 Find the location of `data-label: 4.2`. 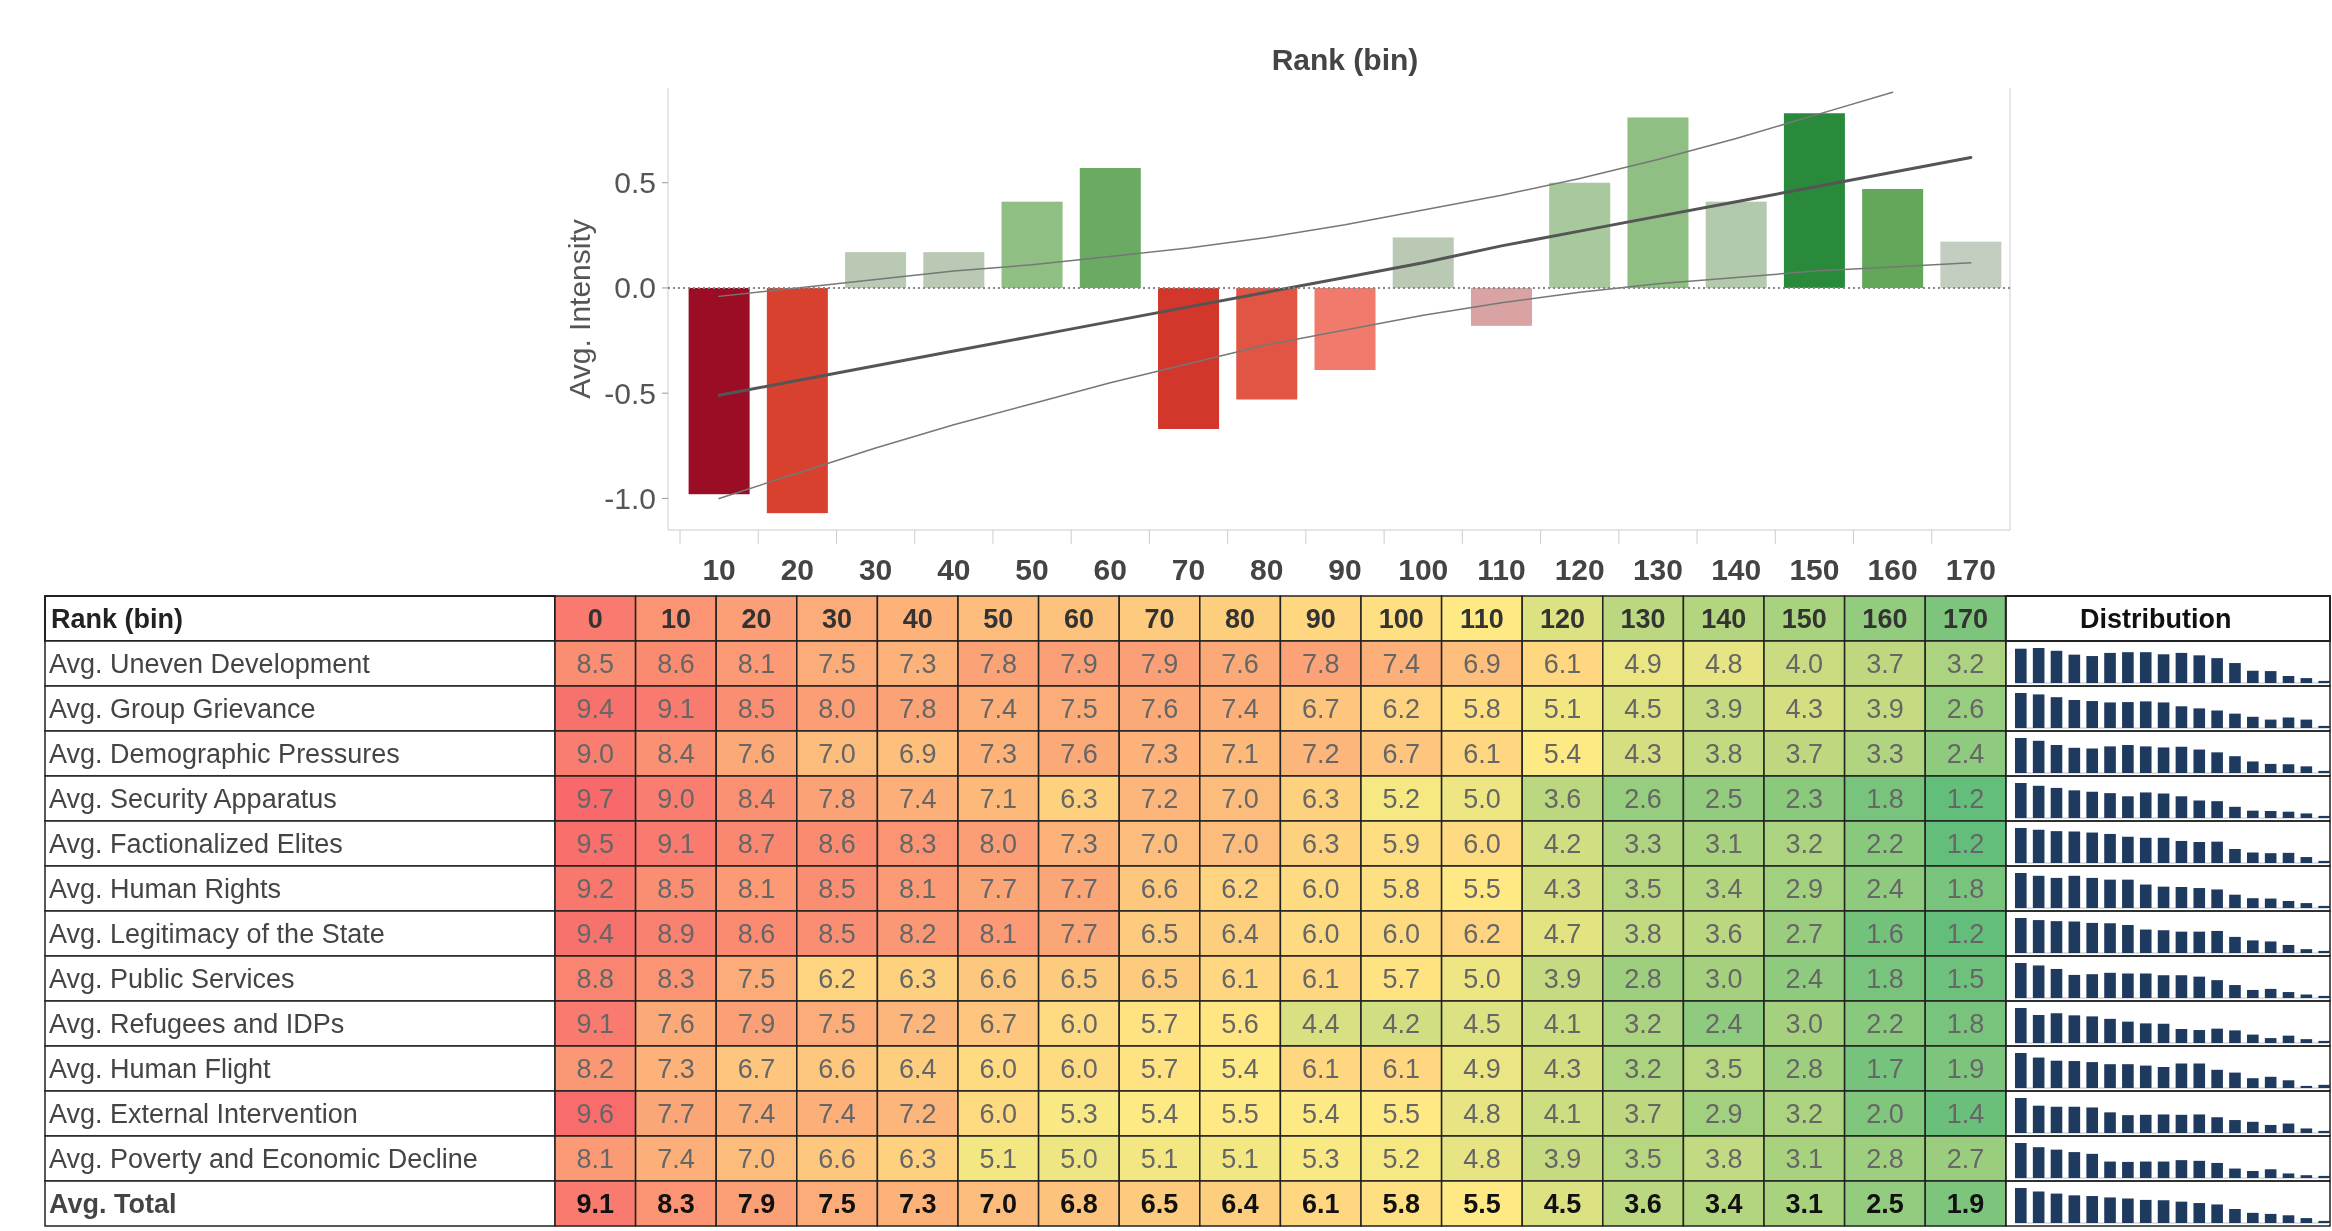

data-label: 4.2 is located at coordinates (1562, 843).